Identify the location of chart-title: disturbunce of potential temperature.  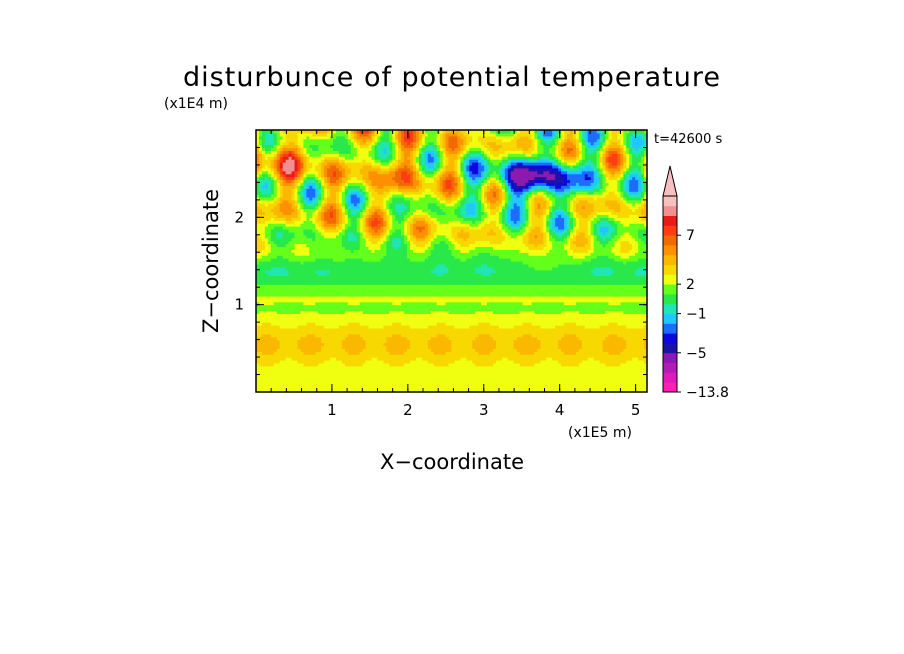
(452, 77).